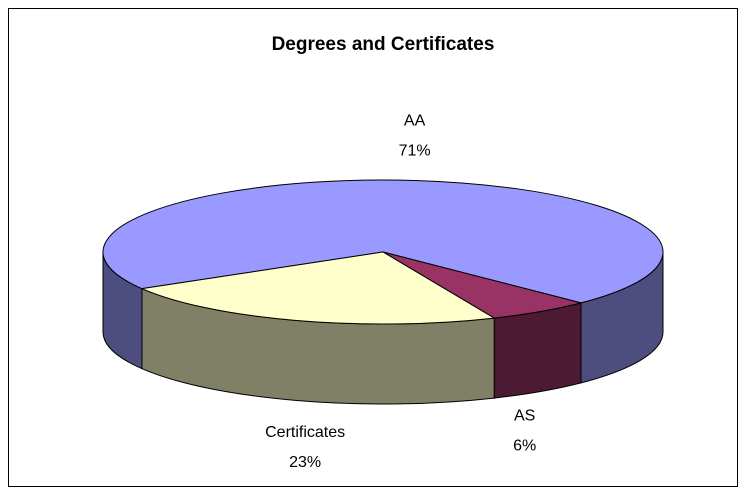  What do you see at coordinates (524, 415) in the screenshot?
I see `category-label: AS` at bounding box center [524, 415].